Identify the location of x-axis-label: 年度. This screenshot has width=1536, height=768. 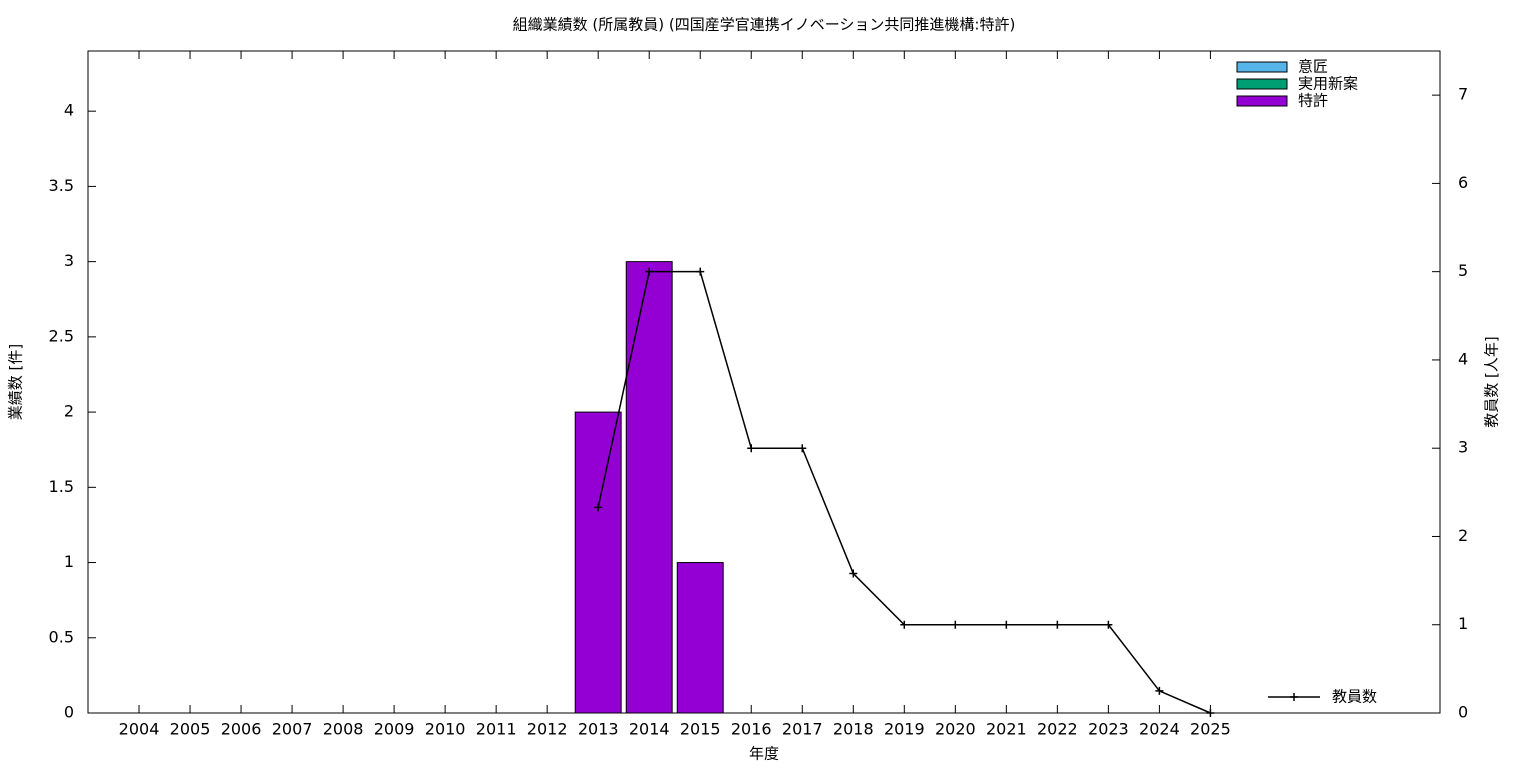
(764, 754).